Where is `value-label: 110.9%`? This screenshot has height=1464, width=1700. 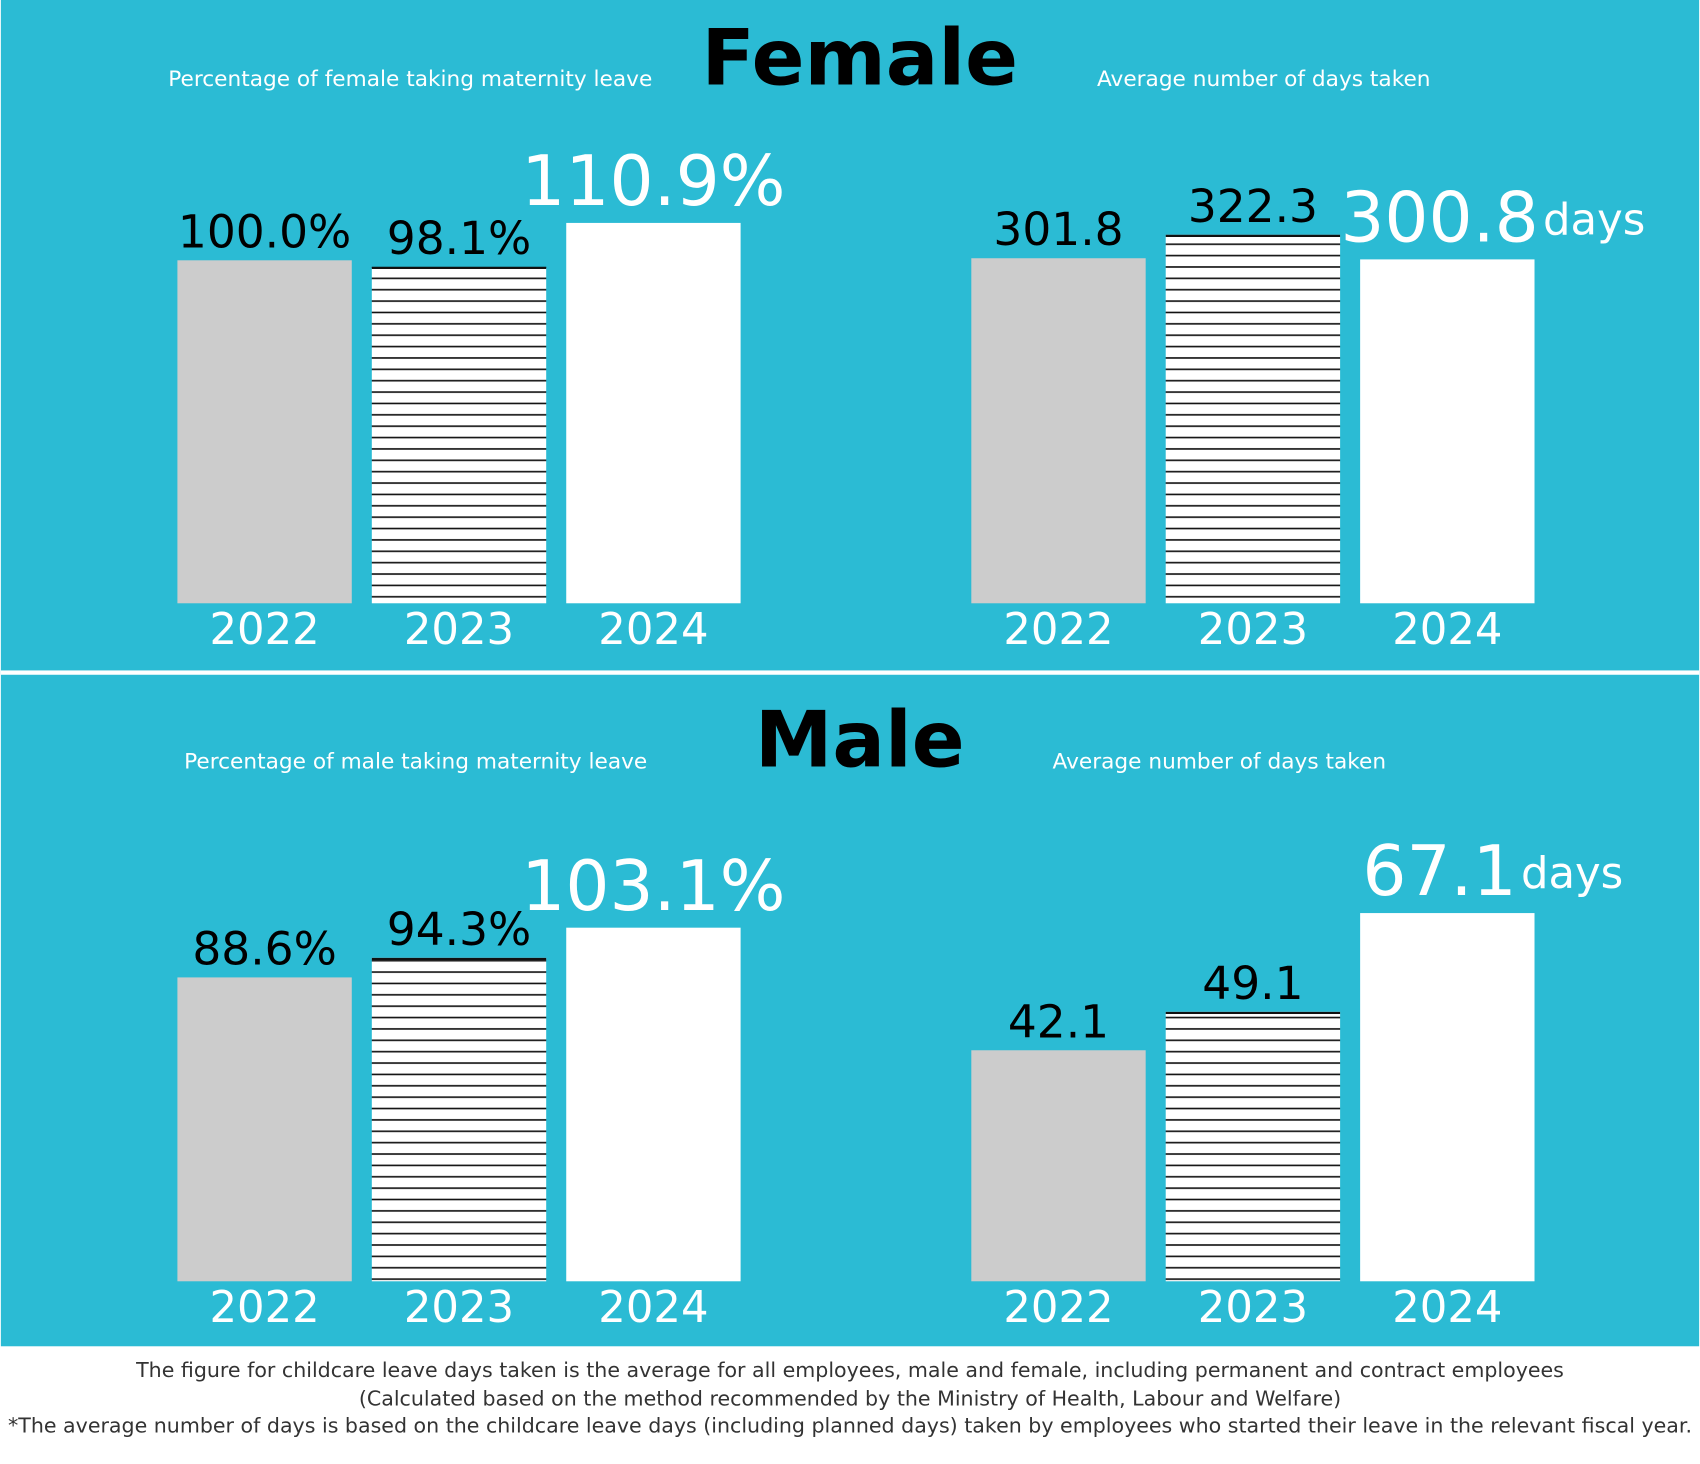
value-label: 110.9% is located at coordinates (653, 182).